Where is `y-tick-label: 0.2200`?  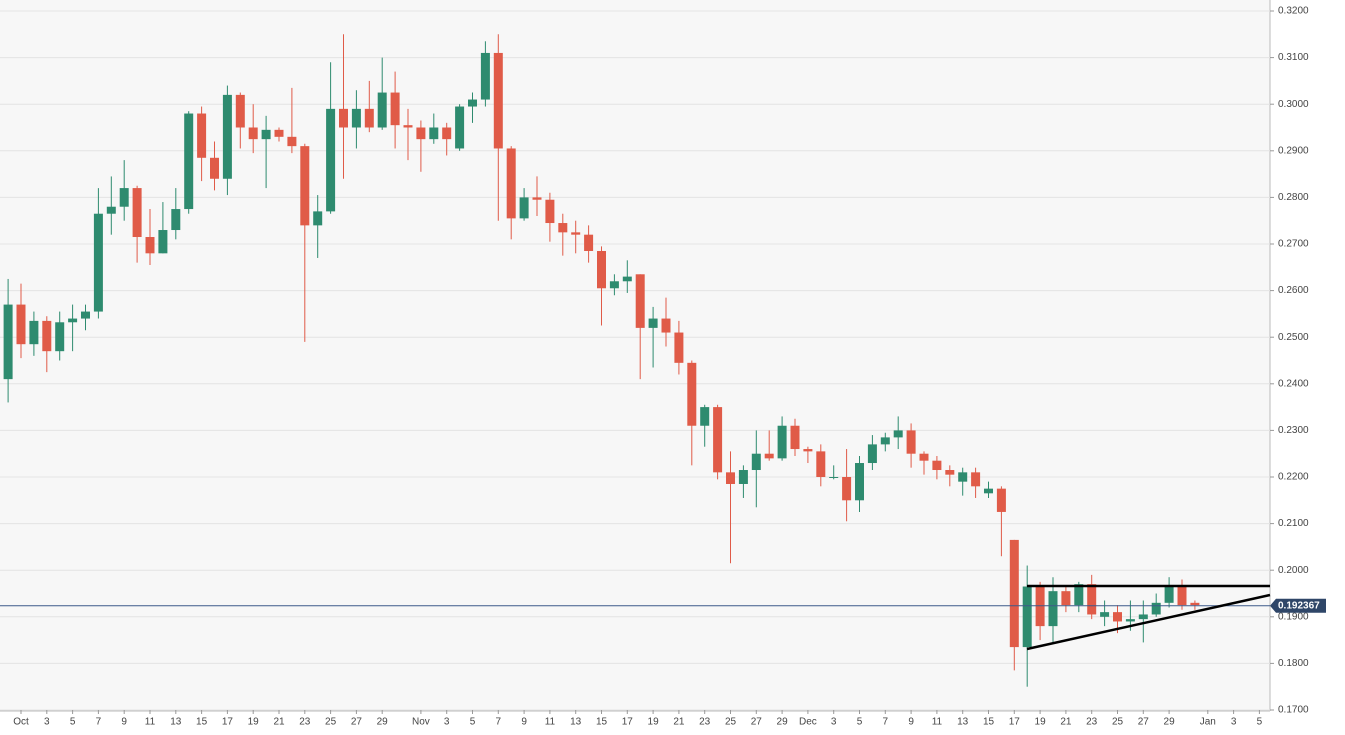 y-tick-label: 0.2200 is located at coordinates (1293, 477).